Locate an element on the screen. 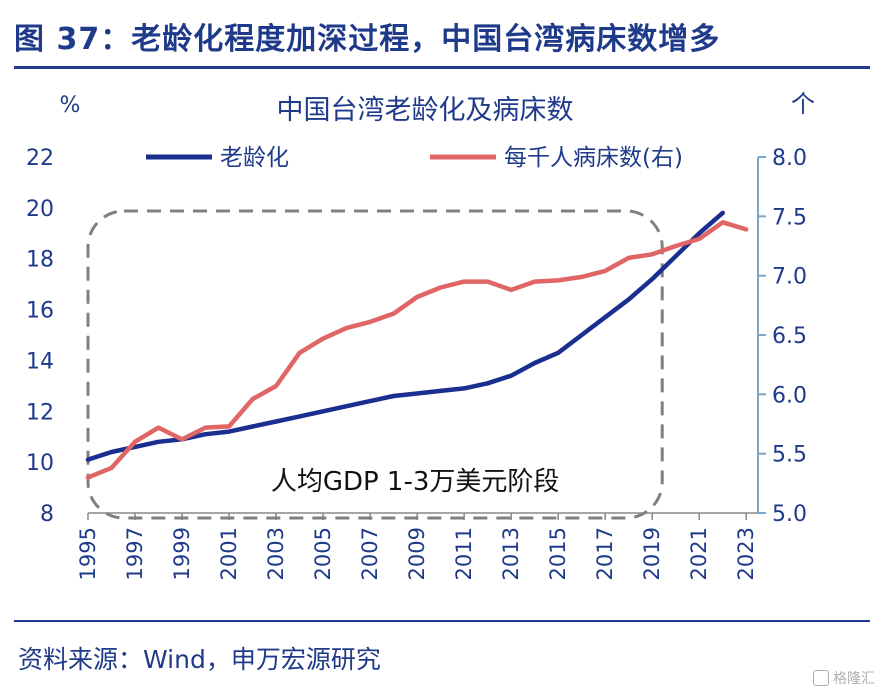 Image resolution: width=889 pixels, height=694 pixels. annotation-label: 人均GDP 1-3万美元阶段 is located at coordinates (415, 482).